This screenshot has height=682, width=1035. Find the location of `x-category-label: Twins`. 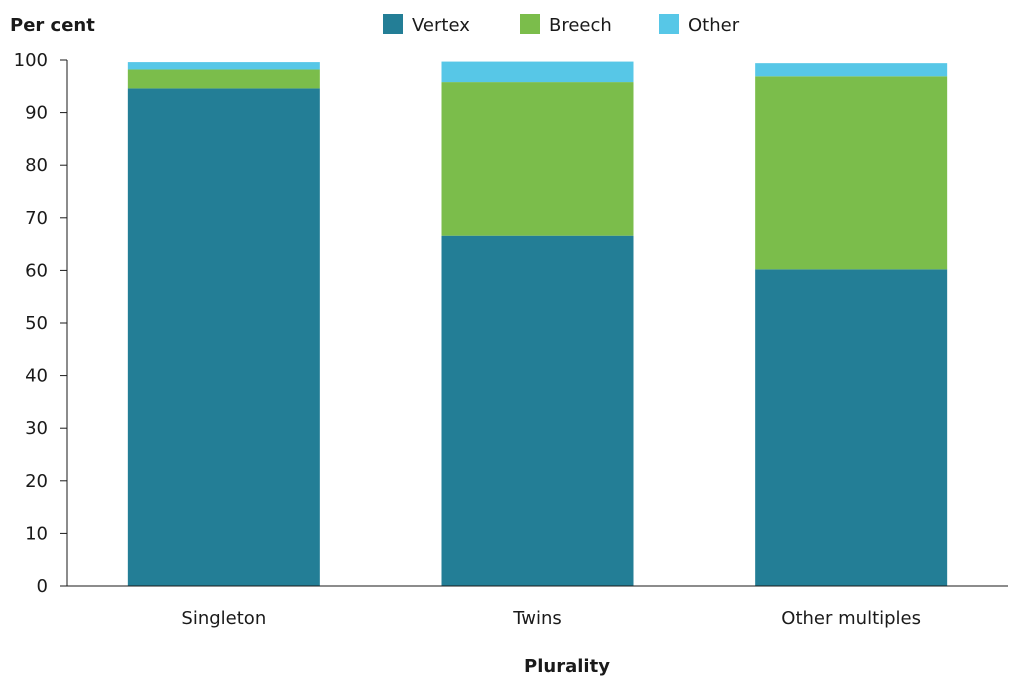

x-category-label: Twins is located at coordinates (537, 618).